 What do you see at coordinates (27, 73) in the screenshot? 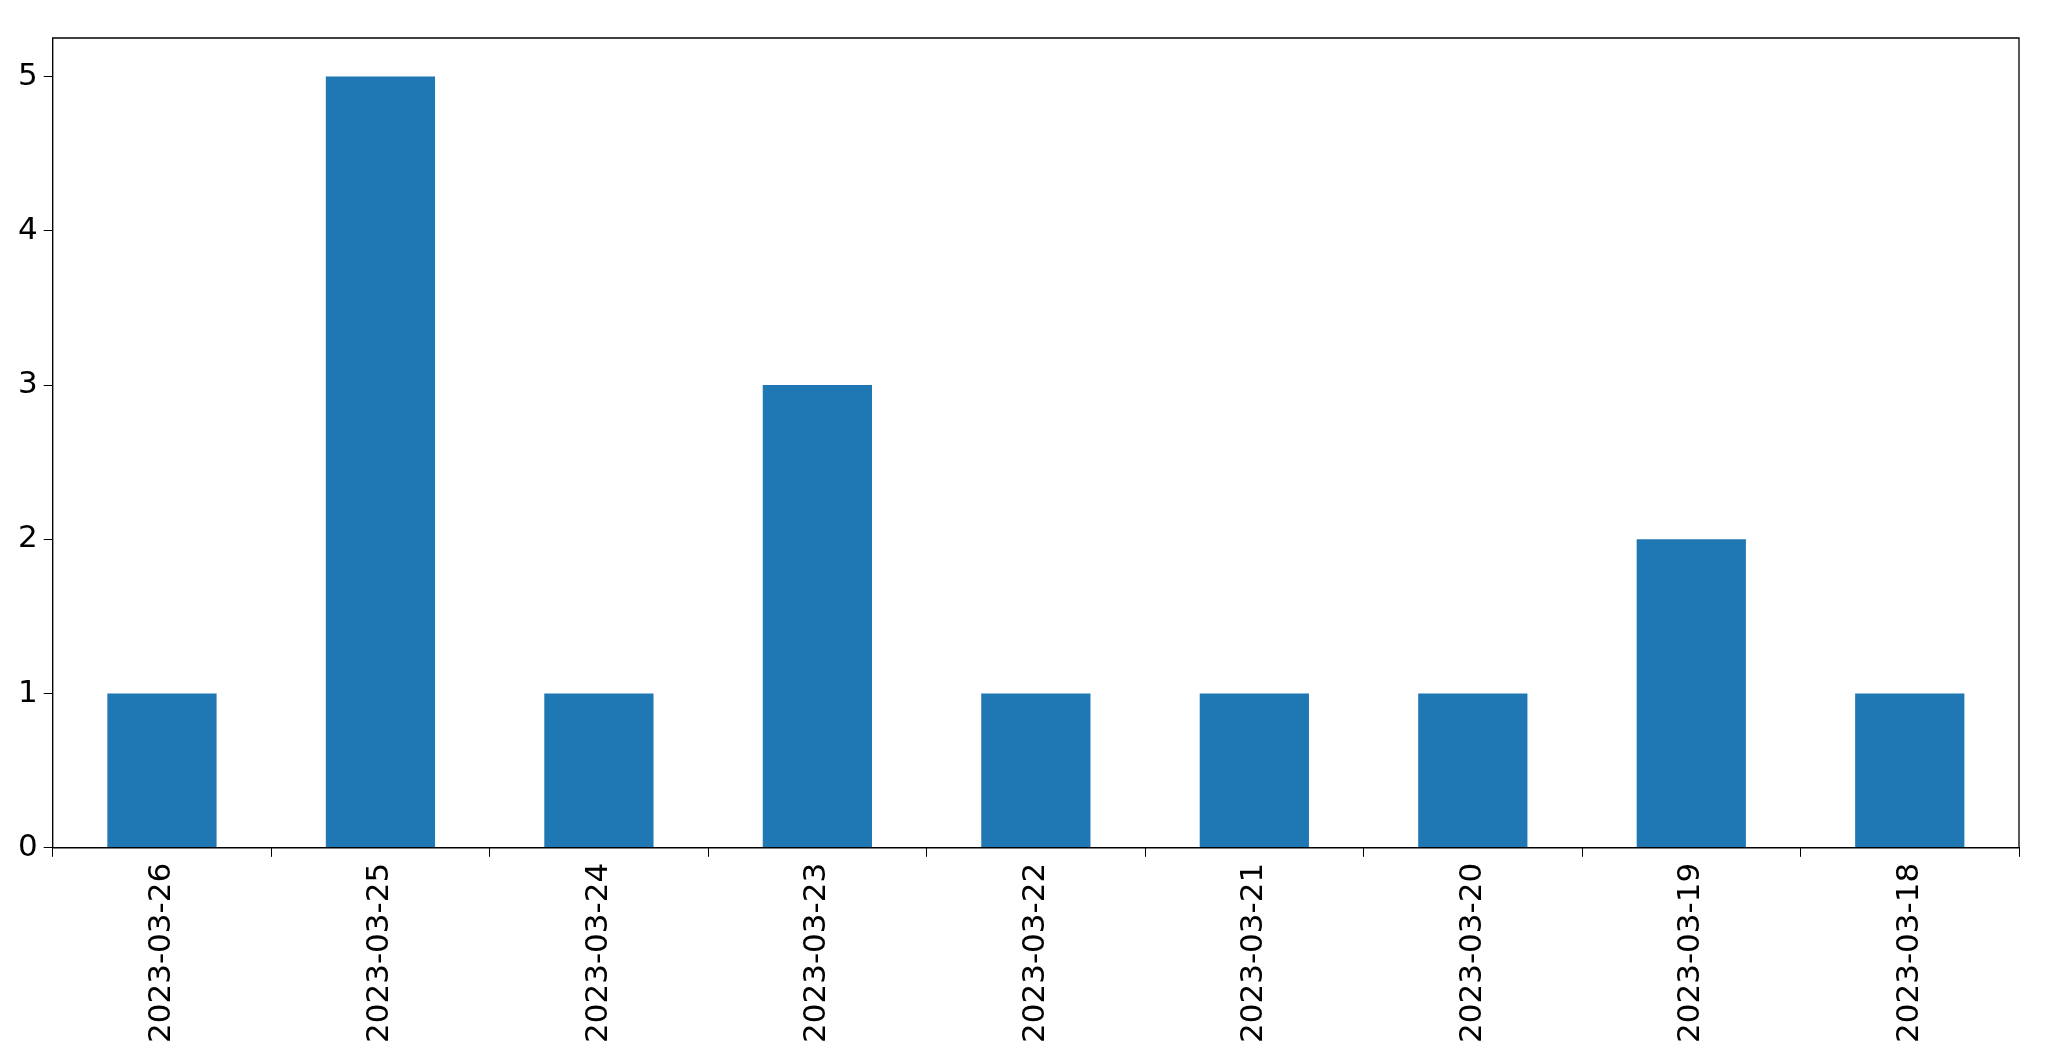
I see `y-tick-label: 5` at bounding box center [27, 73].